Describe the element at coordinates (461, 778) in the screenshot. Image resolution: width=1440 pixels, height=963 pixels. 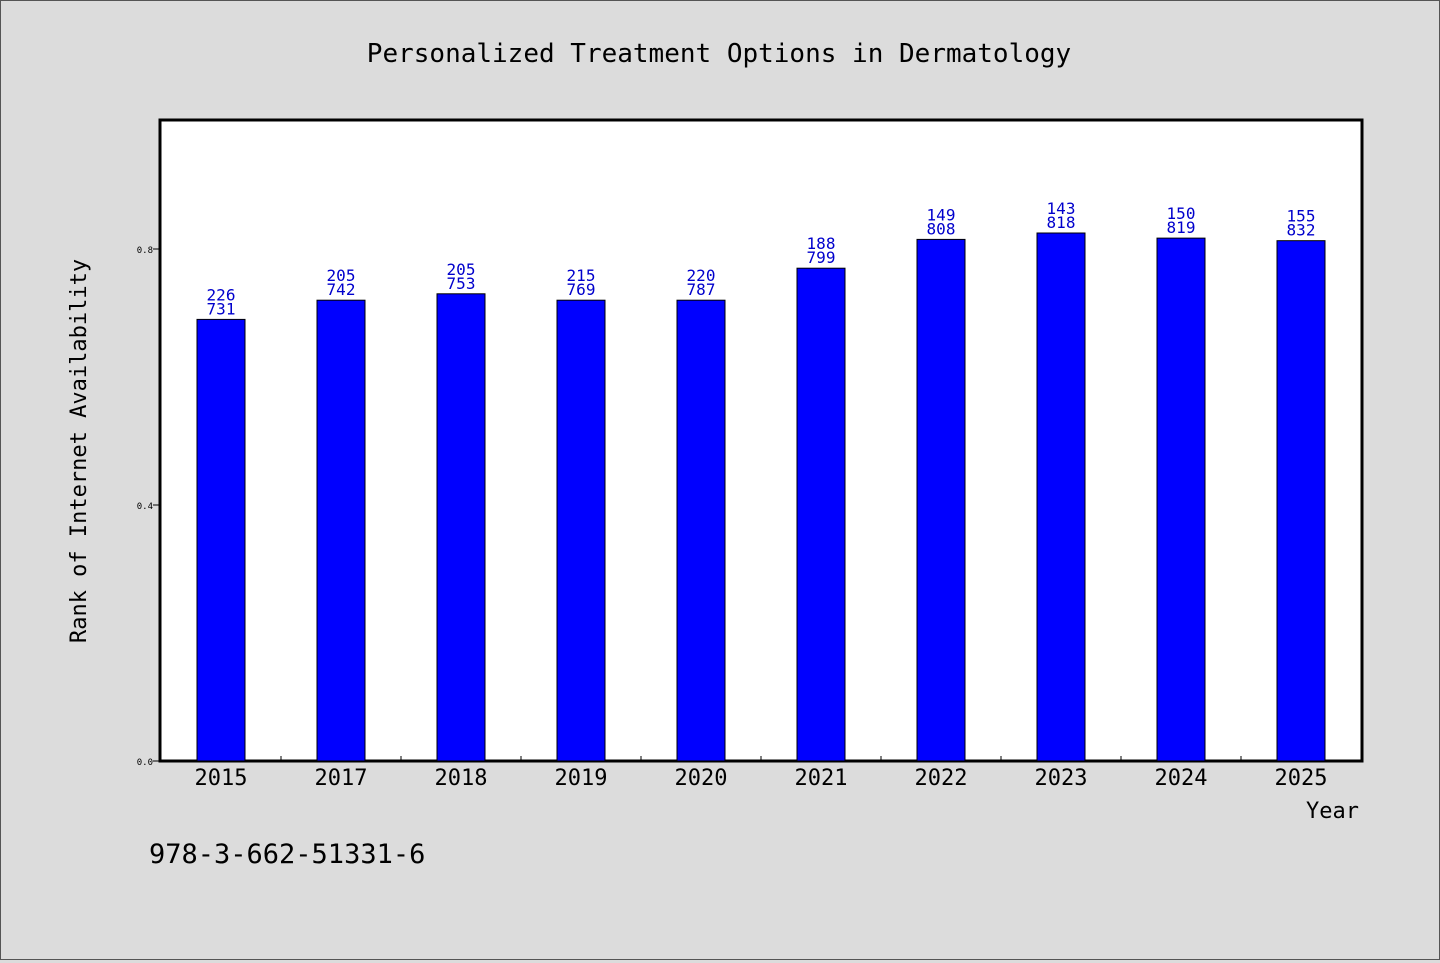
I see `x-tick-label: 2018` at that location.